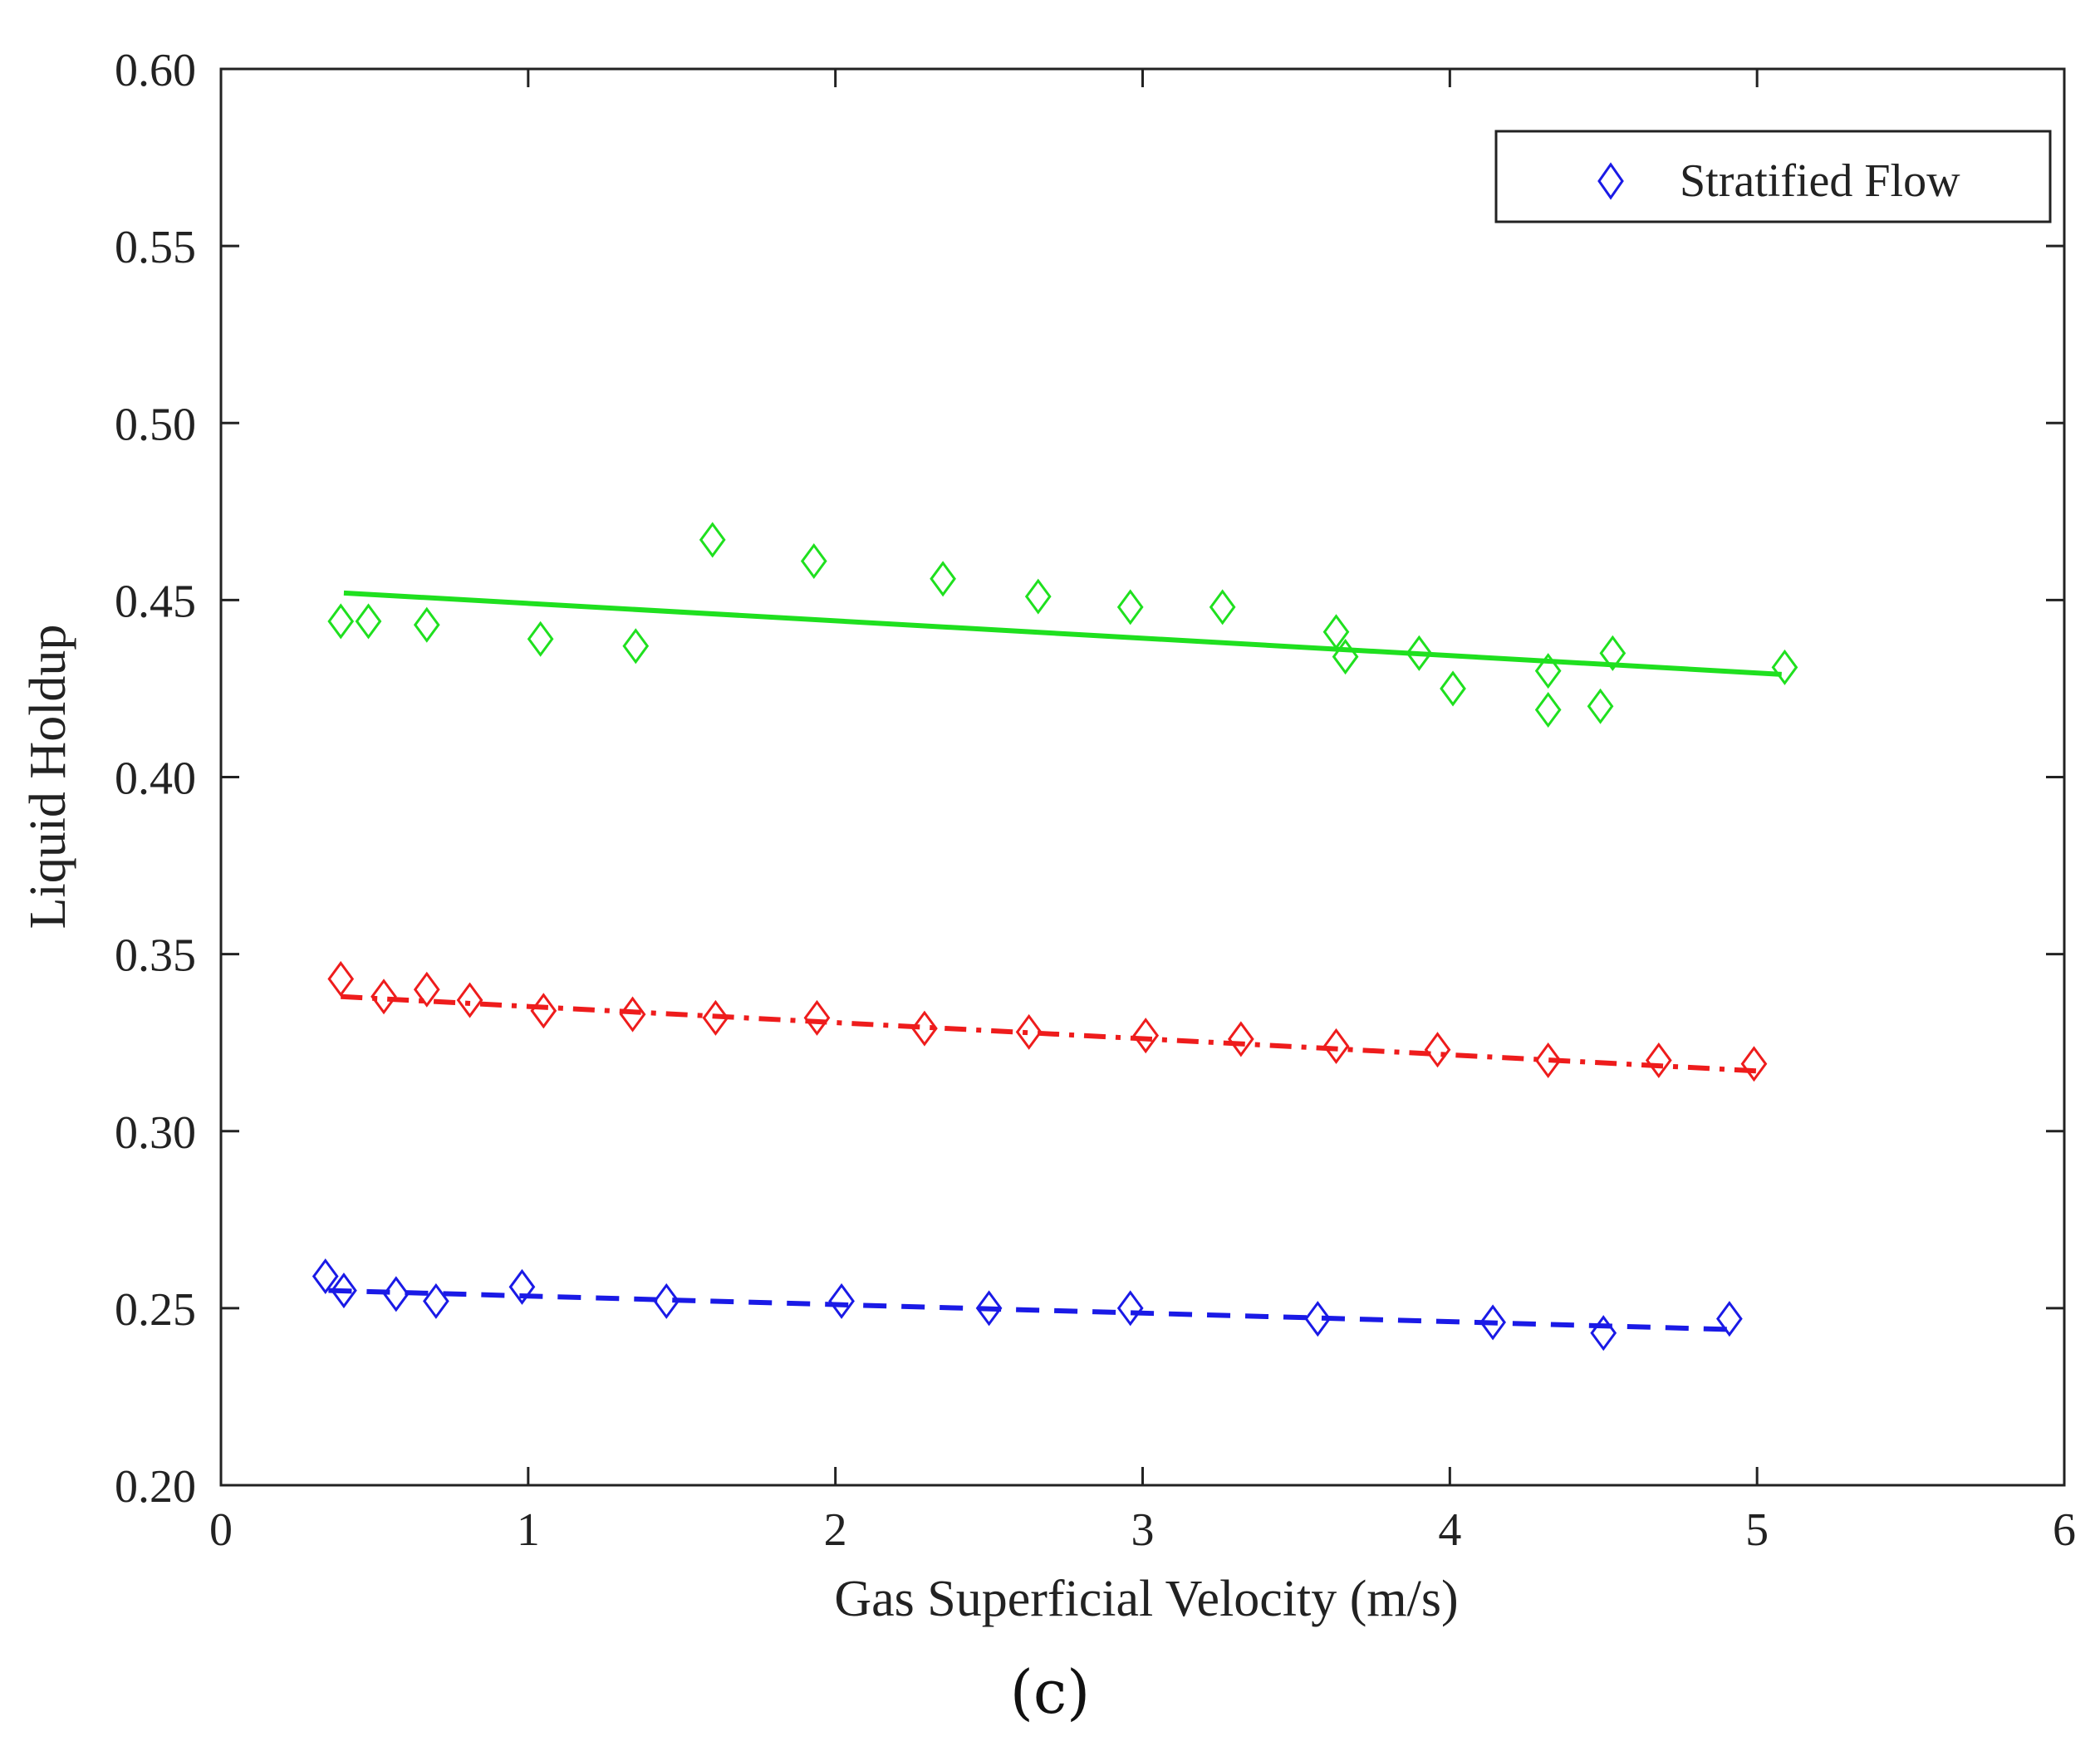  What do you see at coordinates (1449, 1530) in the screenshot?
I see `x-tick-label: 4` at bounding box center [1449, 1530].